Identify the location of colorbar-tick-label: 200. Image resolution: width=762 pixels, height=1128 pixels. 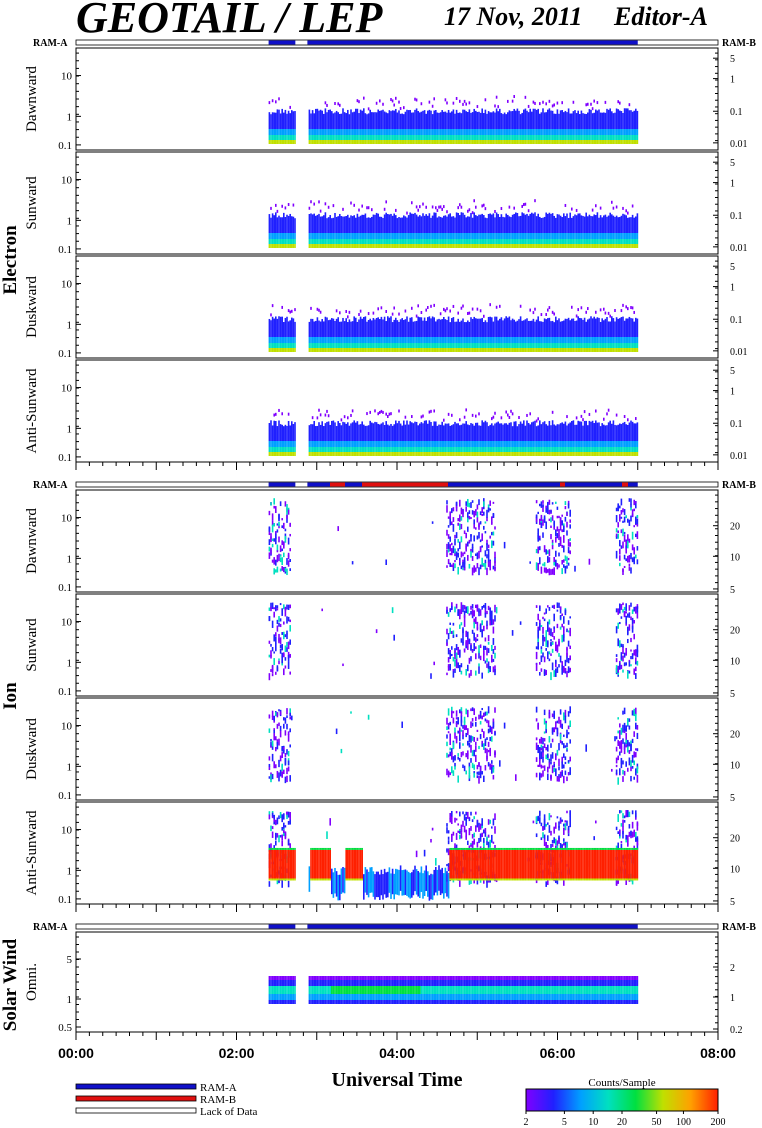
(718, 1122).